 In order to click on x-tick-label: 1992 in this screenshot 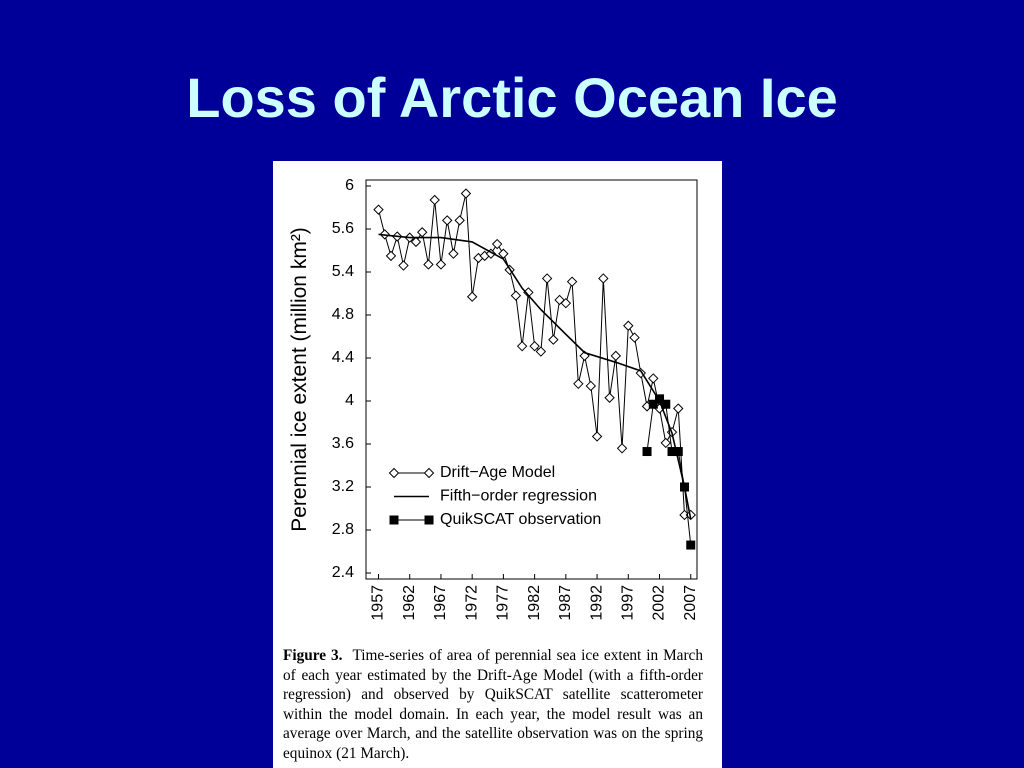, I will do `click(596, 603)`.